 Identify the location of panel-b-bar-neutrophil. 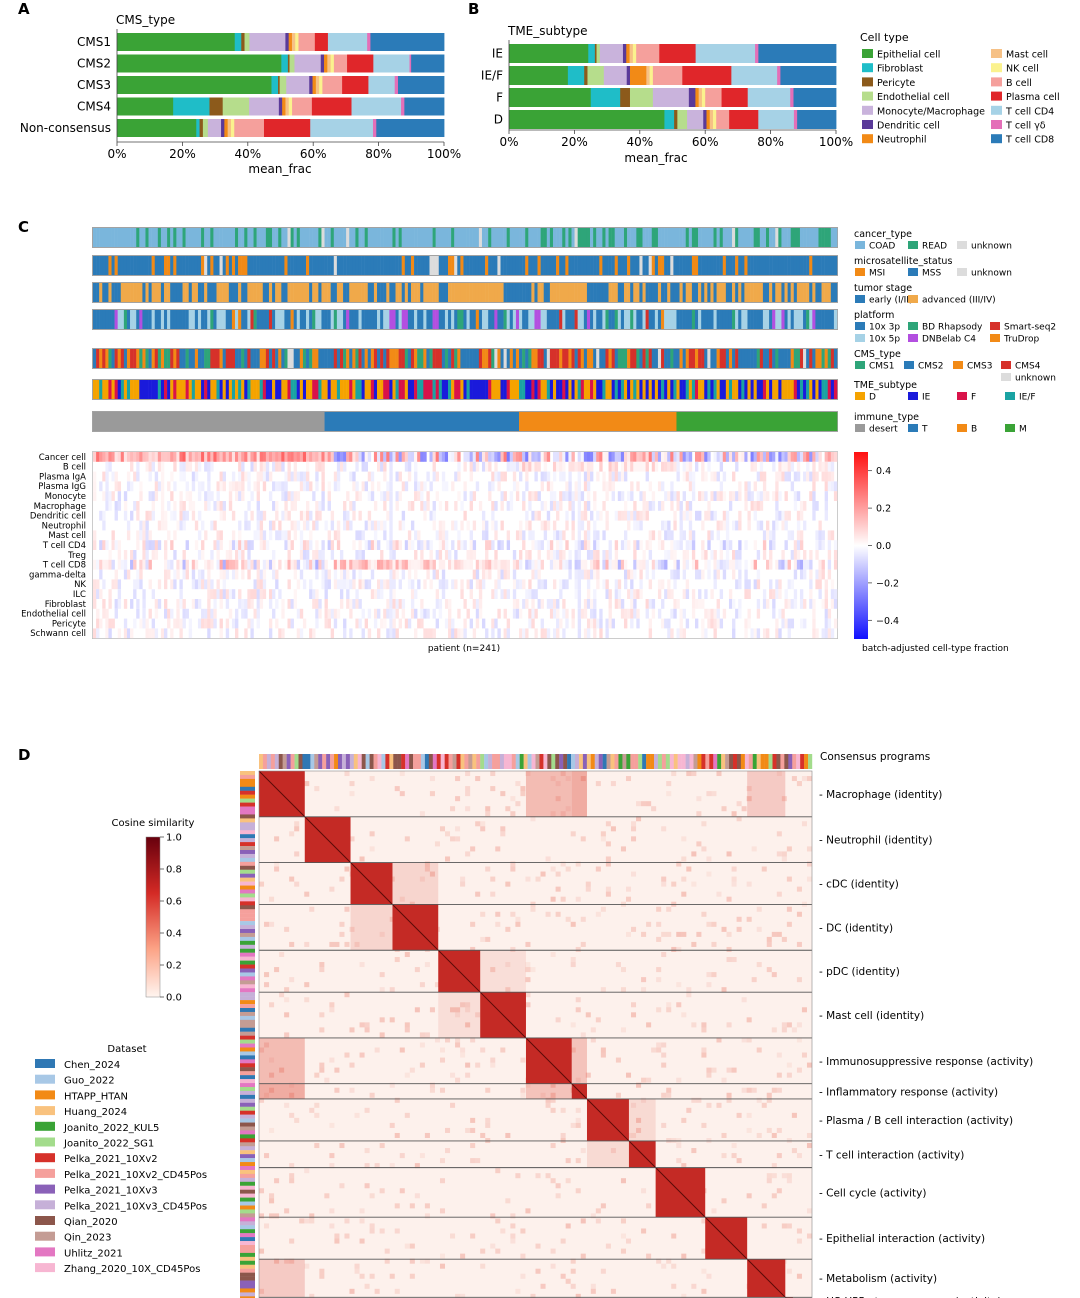
(697, 97).